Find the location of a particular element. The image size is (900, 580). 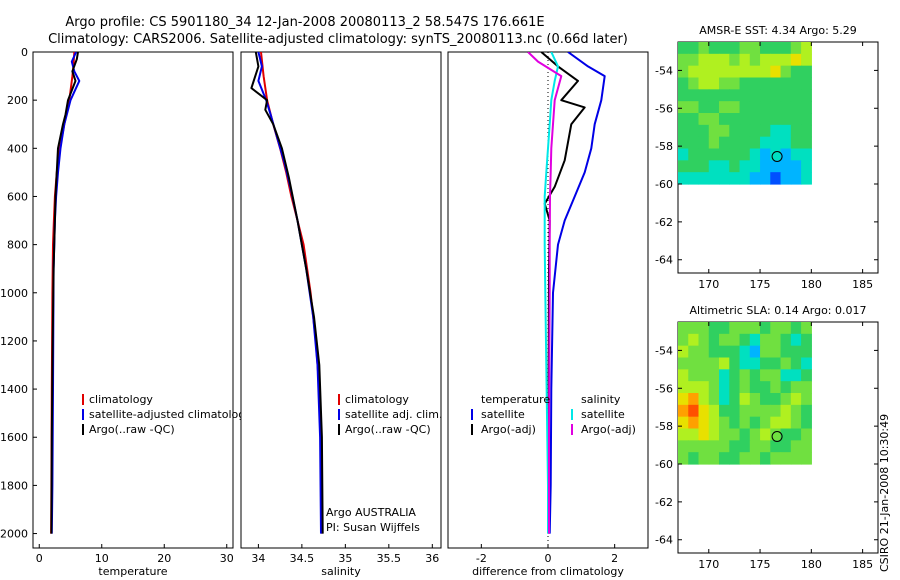

legend-entry-label: satellite adj. clim. is located at coordinates (393, 414).